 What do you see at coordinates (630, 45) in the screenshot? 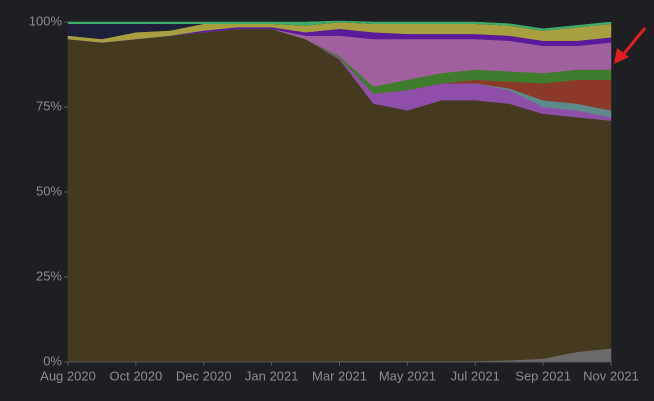
I see `arrow-annotation` at bounding box center [630, 45].